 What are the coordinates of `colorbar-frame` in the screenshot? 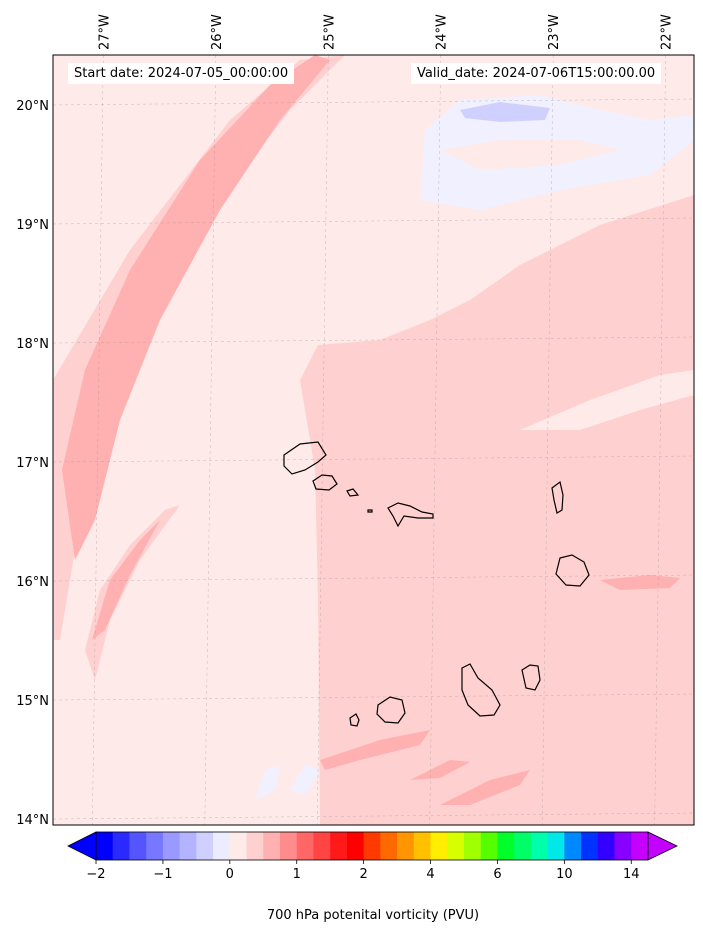 It's located at (372, 846).